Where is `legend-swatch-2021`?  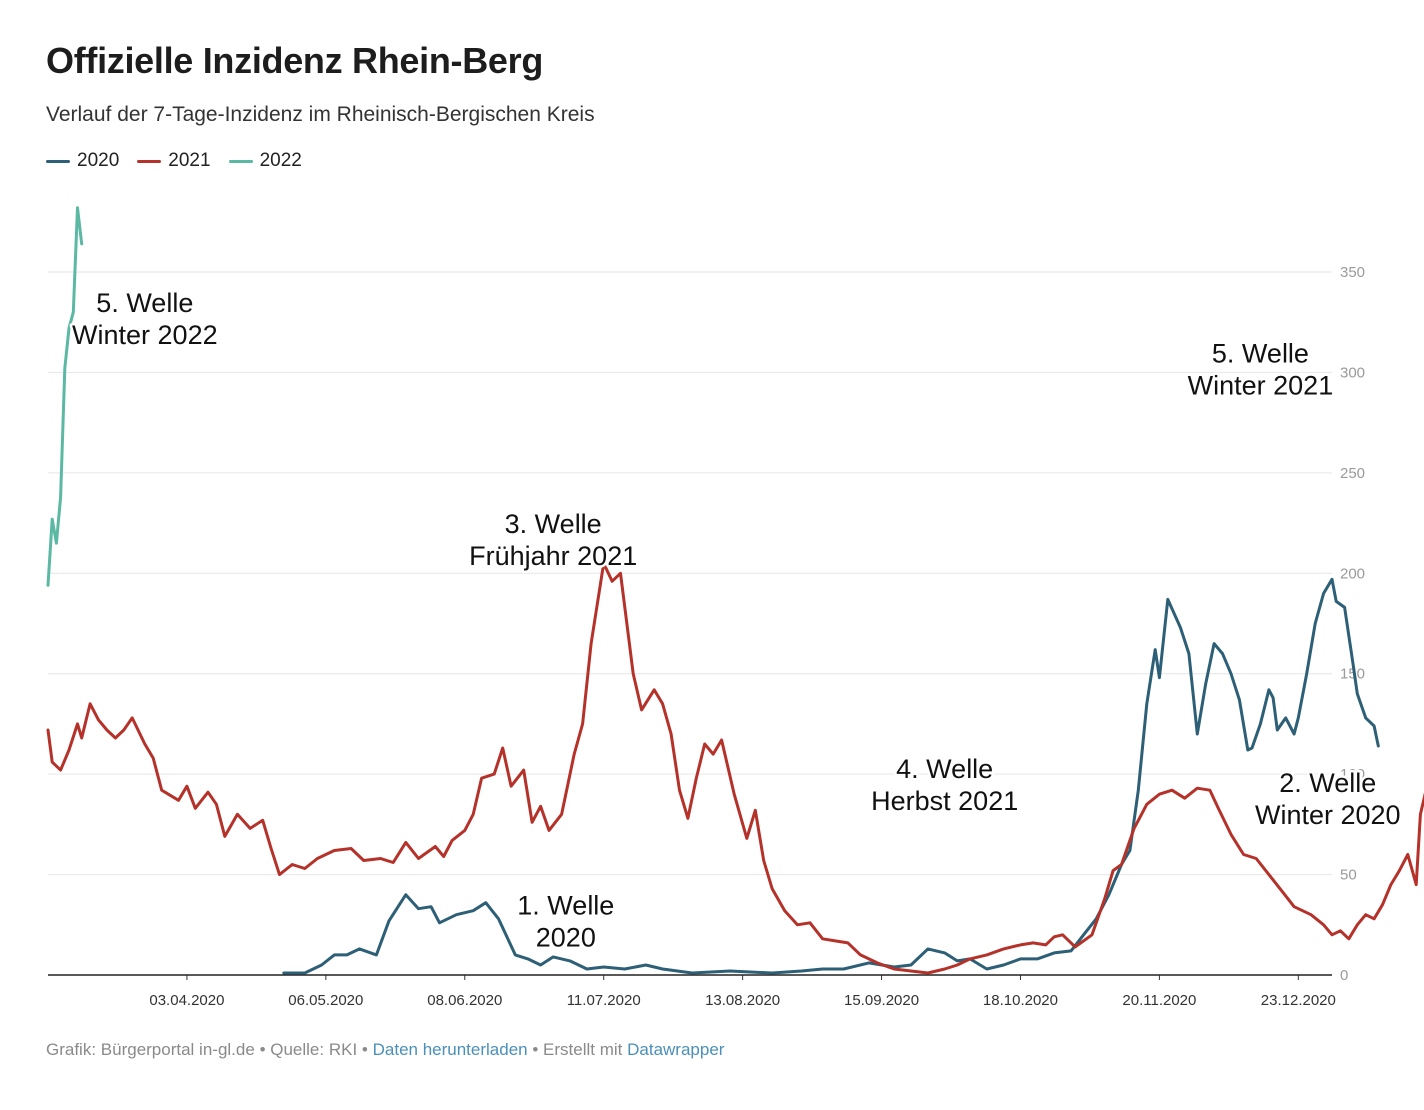 legend-swatch-2021 is located at coordinates (149, 161).